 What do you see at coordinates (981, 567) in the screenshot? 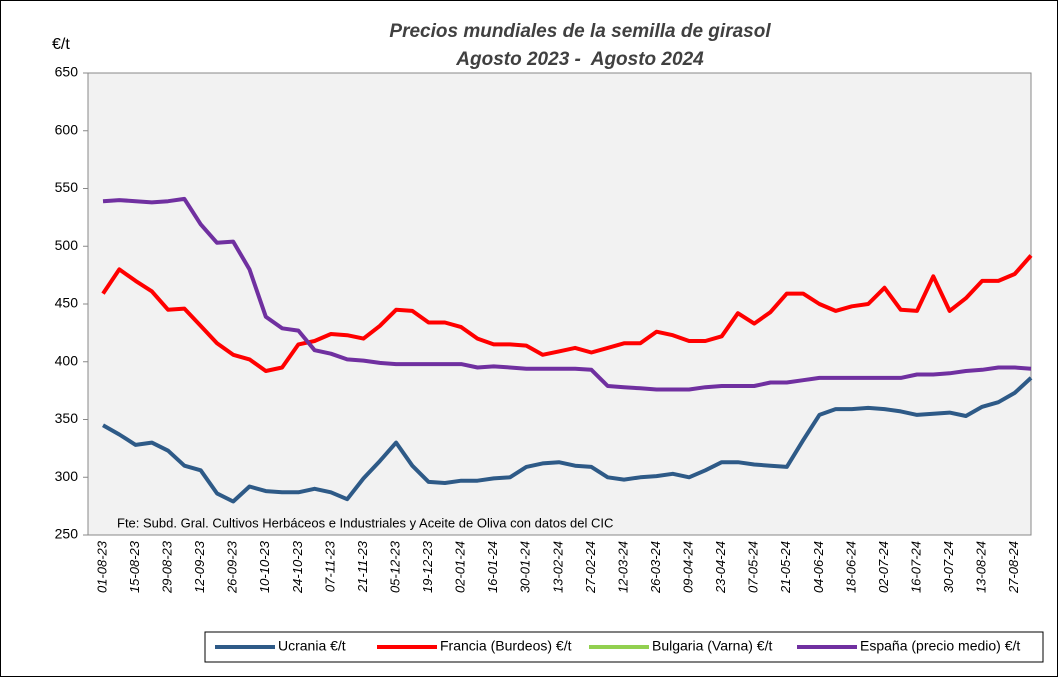
I see `x-tick-label: 13-08-24` at bounding box center [981, 567].